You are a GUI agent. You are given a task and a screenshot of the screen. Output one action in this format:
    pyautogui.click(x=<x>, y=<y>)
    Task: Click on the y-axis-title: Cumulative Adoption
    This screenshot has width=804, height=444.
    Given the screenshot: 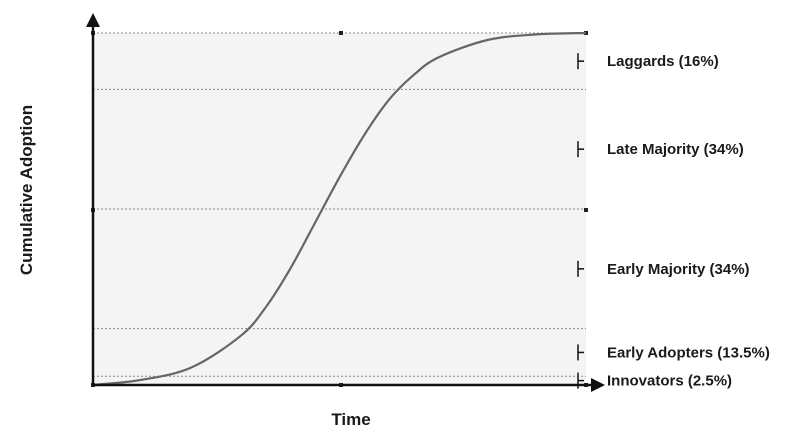 What is the action you would take?
    pyautogui.click(x=26, y=190)
    